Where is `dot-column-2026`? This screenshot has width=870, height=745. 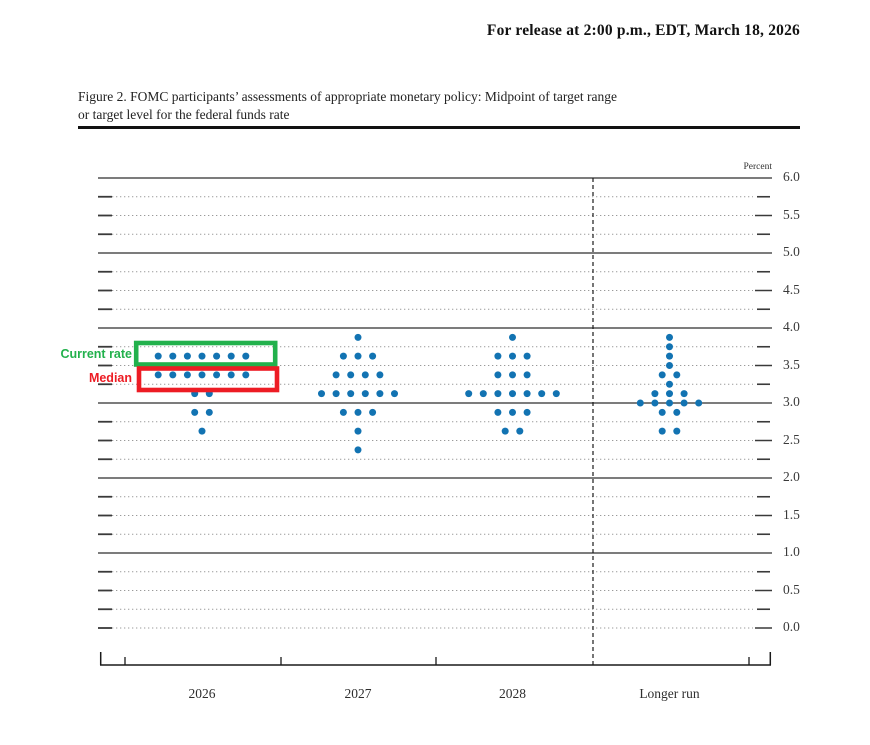
dot-column-2026 is located at coordinates (202, 393).